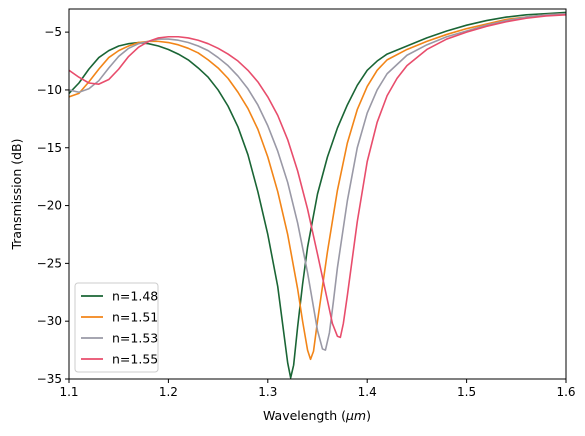  I want to click on y-tick-label: −10, so click(49, 90).